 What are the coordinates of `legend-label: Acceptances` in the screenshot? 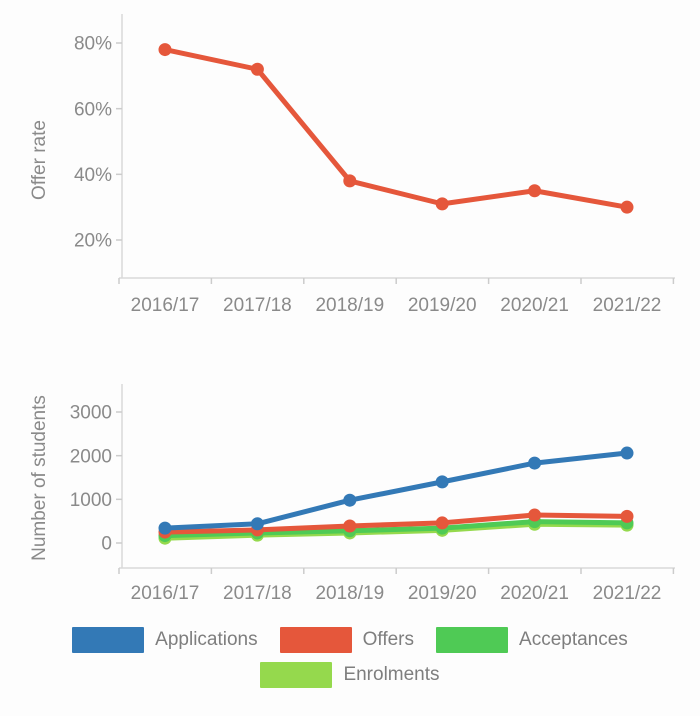 It's located at (573, 639).